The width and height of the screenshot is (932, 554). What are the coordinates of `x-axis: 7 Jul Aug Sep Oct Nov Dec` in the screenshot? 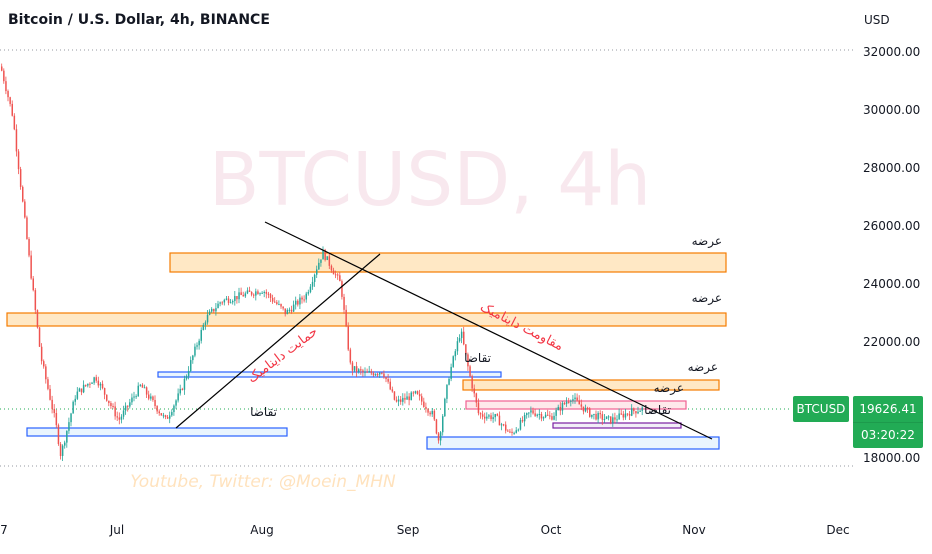 It's located at (424, 530).